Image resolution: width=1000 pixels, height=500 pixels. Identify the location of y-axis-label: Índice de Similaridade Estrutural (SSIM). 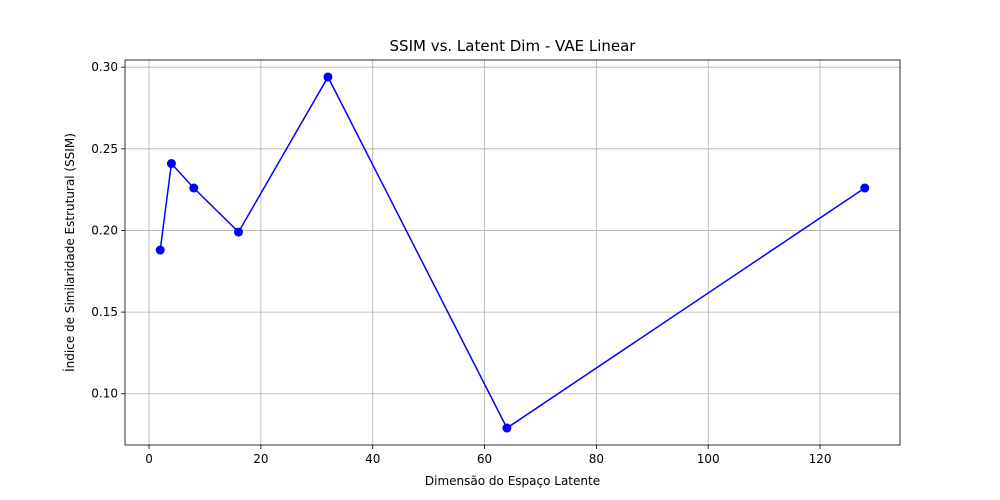
(69, 252).